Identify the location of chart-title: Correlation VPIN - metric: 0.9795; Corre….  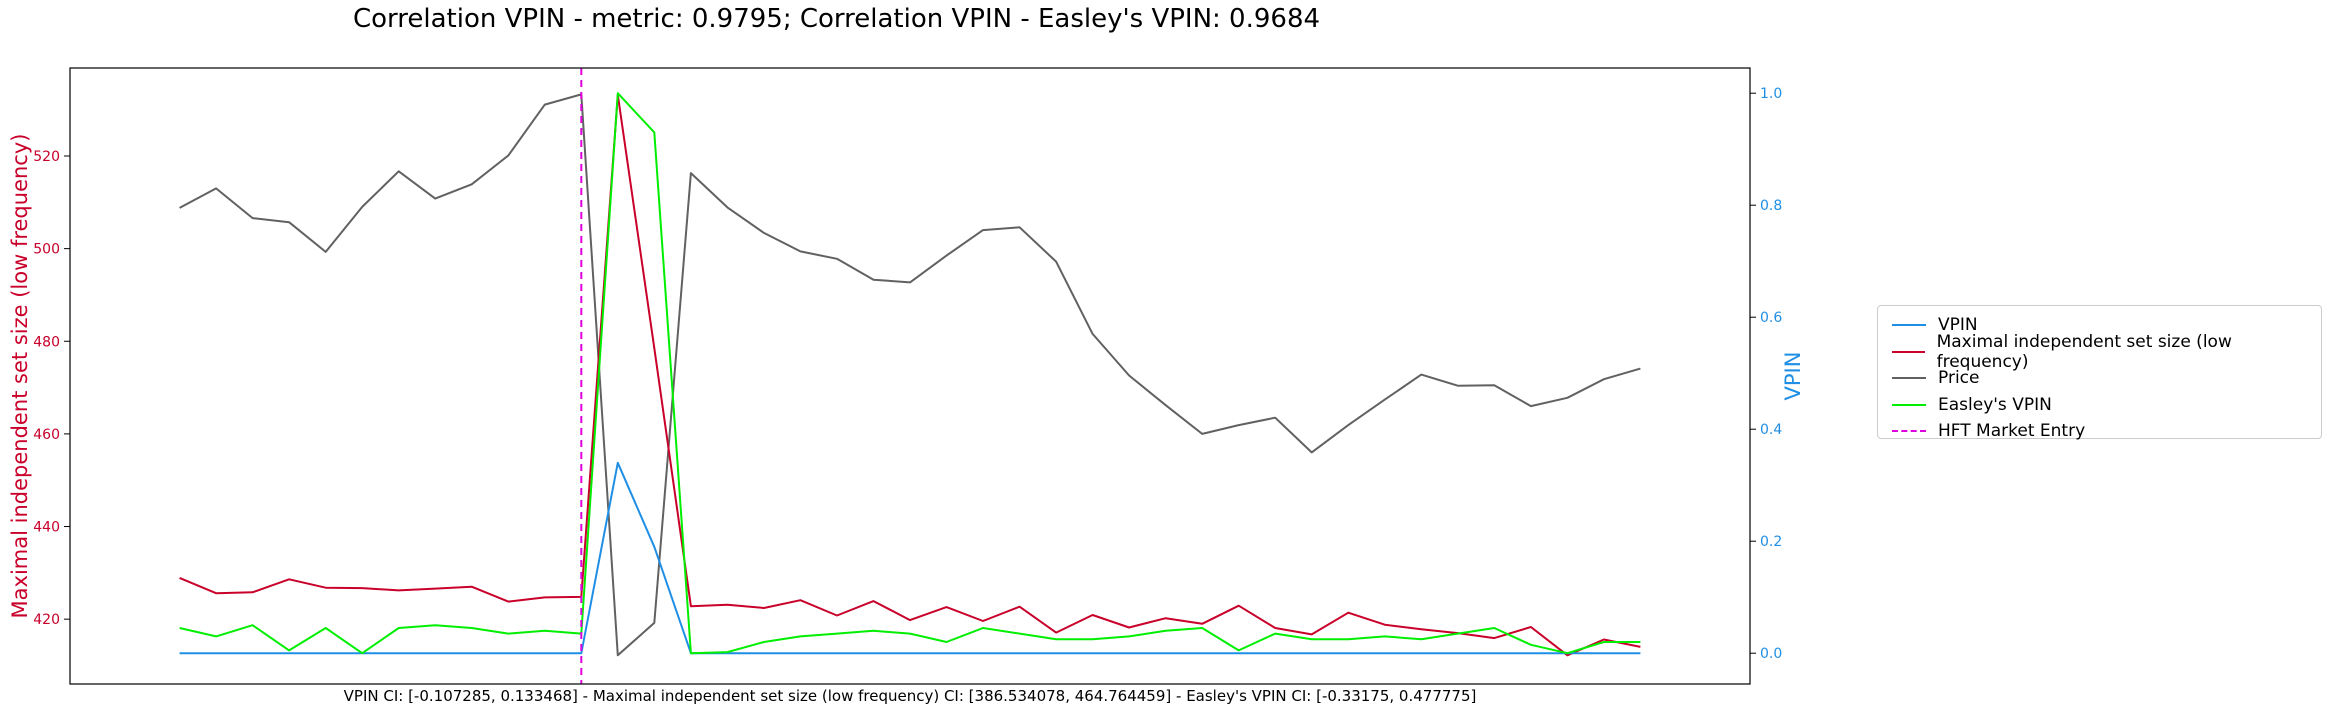
(836, 19).